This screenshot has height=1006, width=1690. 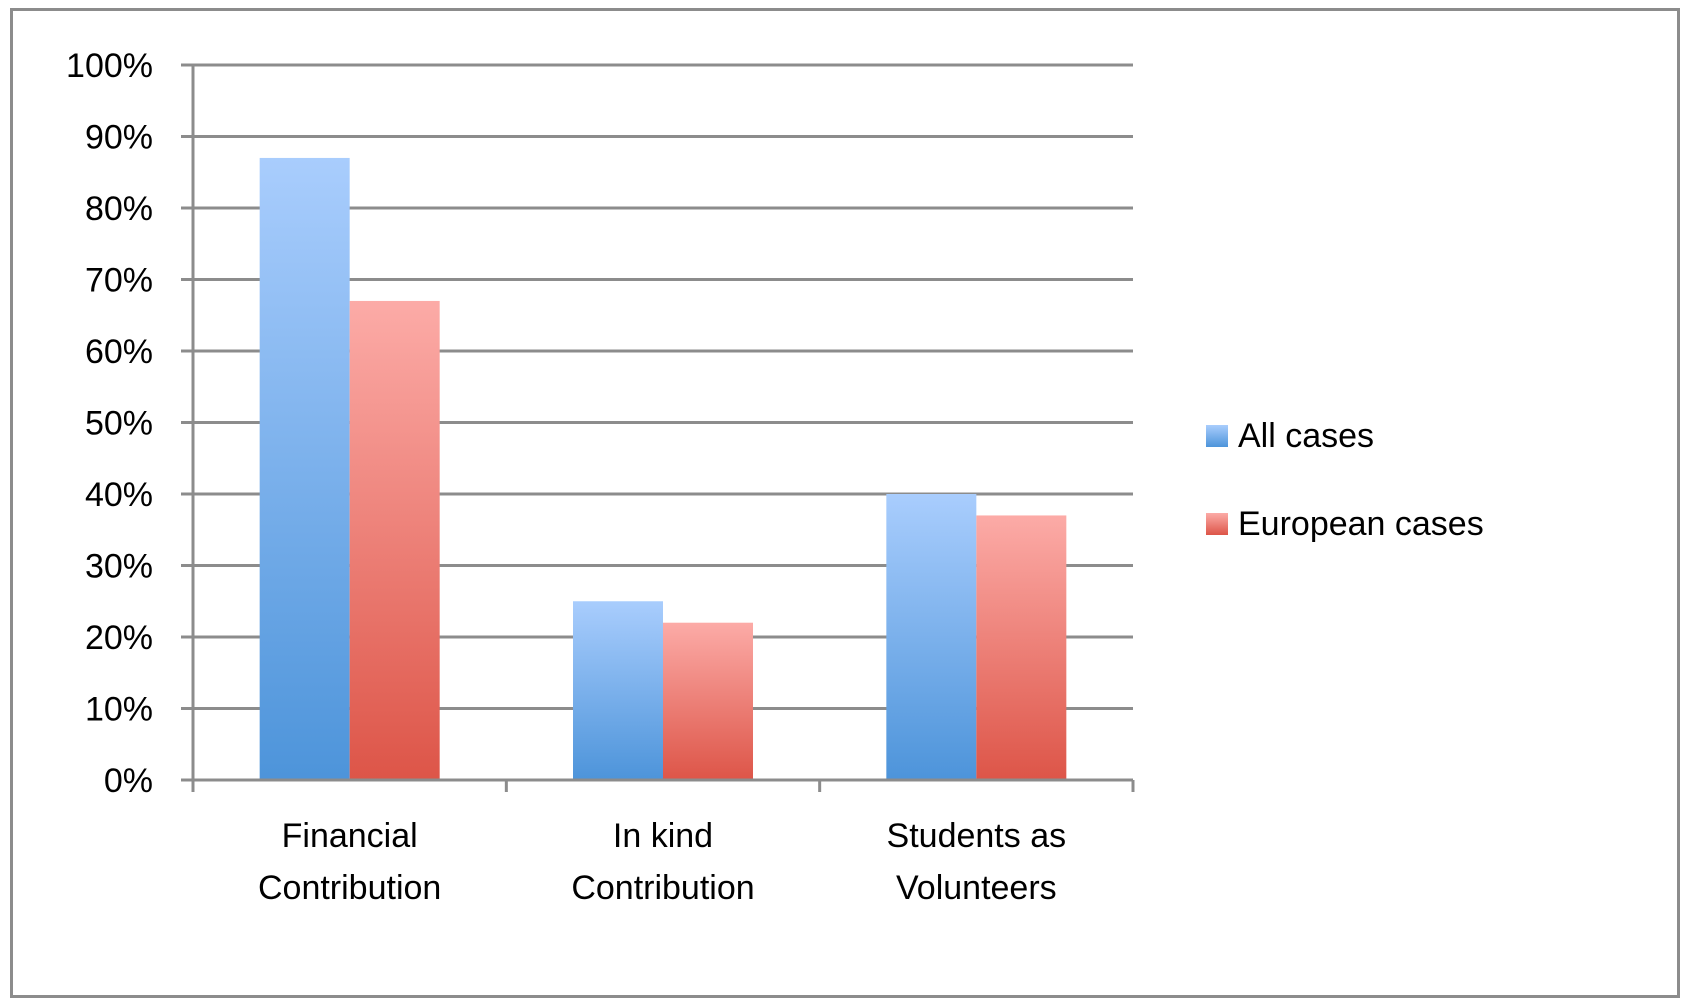 What do you see at coordinates (1361, 524) in the screenshot?
I see `legend-label: European cases` at bounding box center [1361, 524].